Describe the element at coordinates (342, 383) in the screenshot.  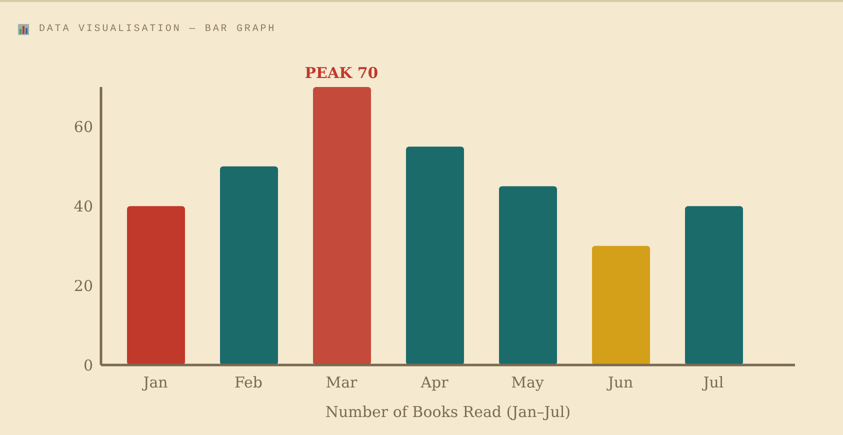
I see `x-tick-label: Mar` at that location.